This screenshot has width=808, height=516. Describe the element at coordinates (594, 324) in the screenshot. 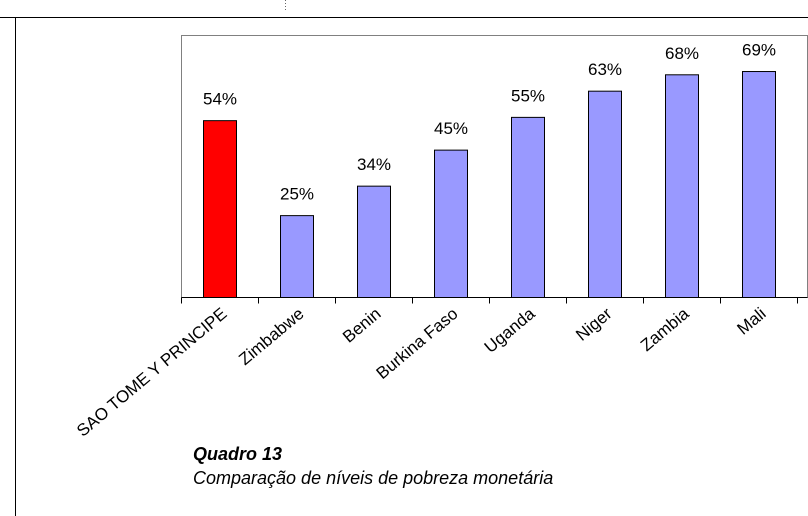

I see `x-tick-label: Niger` at that location.